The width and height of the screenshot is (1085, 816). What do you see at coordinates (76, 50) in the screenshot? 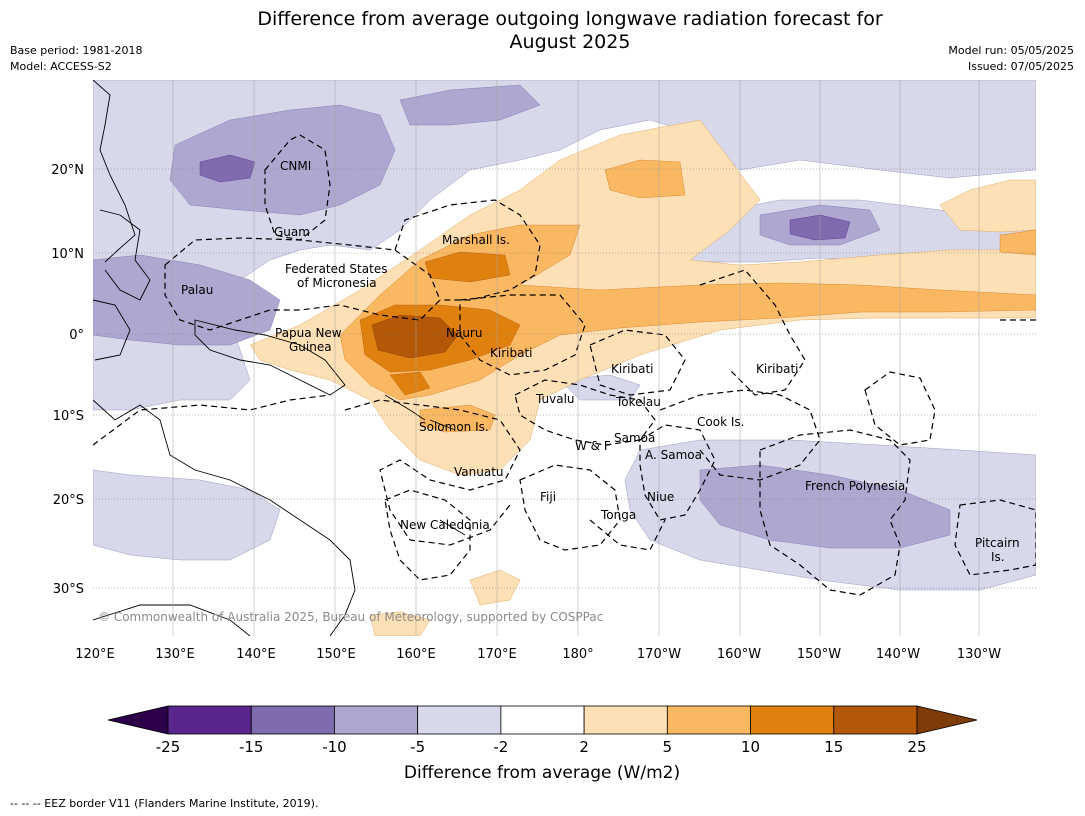
I see `base-period: Base period: 1981-2018` at bounding box center [76, 50].